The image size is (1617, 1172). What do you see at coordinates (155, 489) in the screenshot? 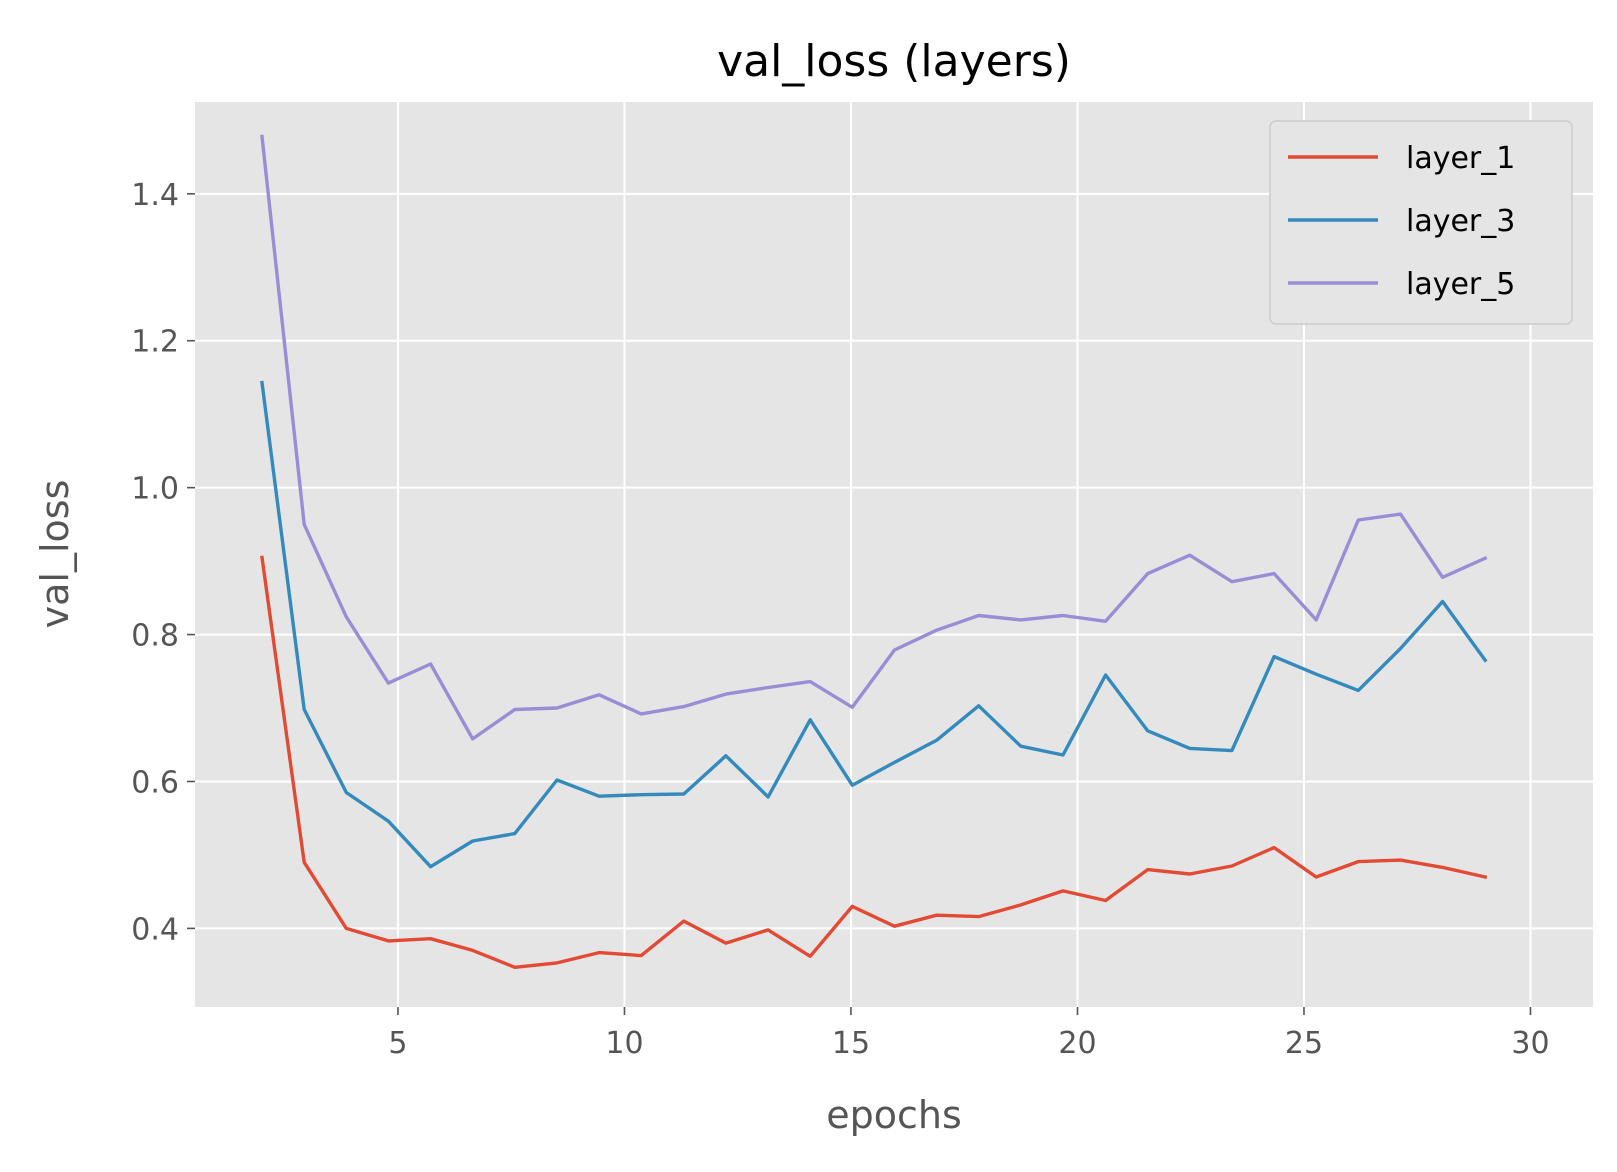
I see `y-tick-label: 1.0` at bounding box center [155, 489].